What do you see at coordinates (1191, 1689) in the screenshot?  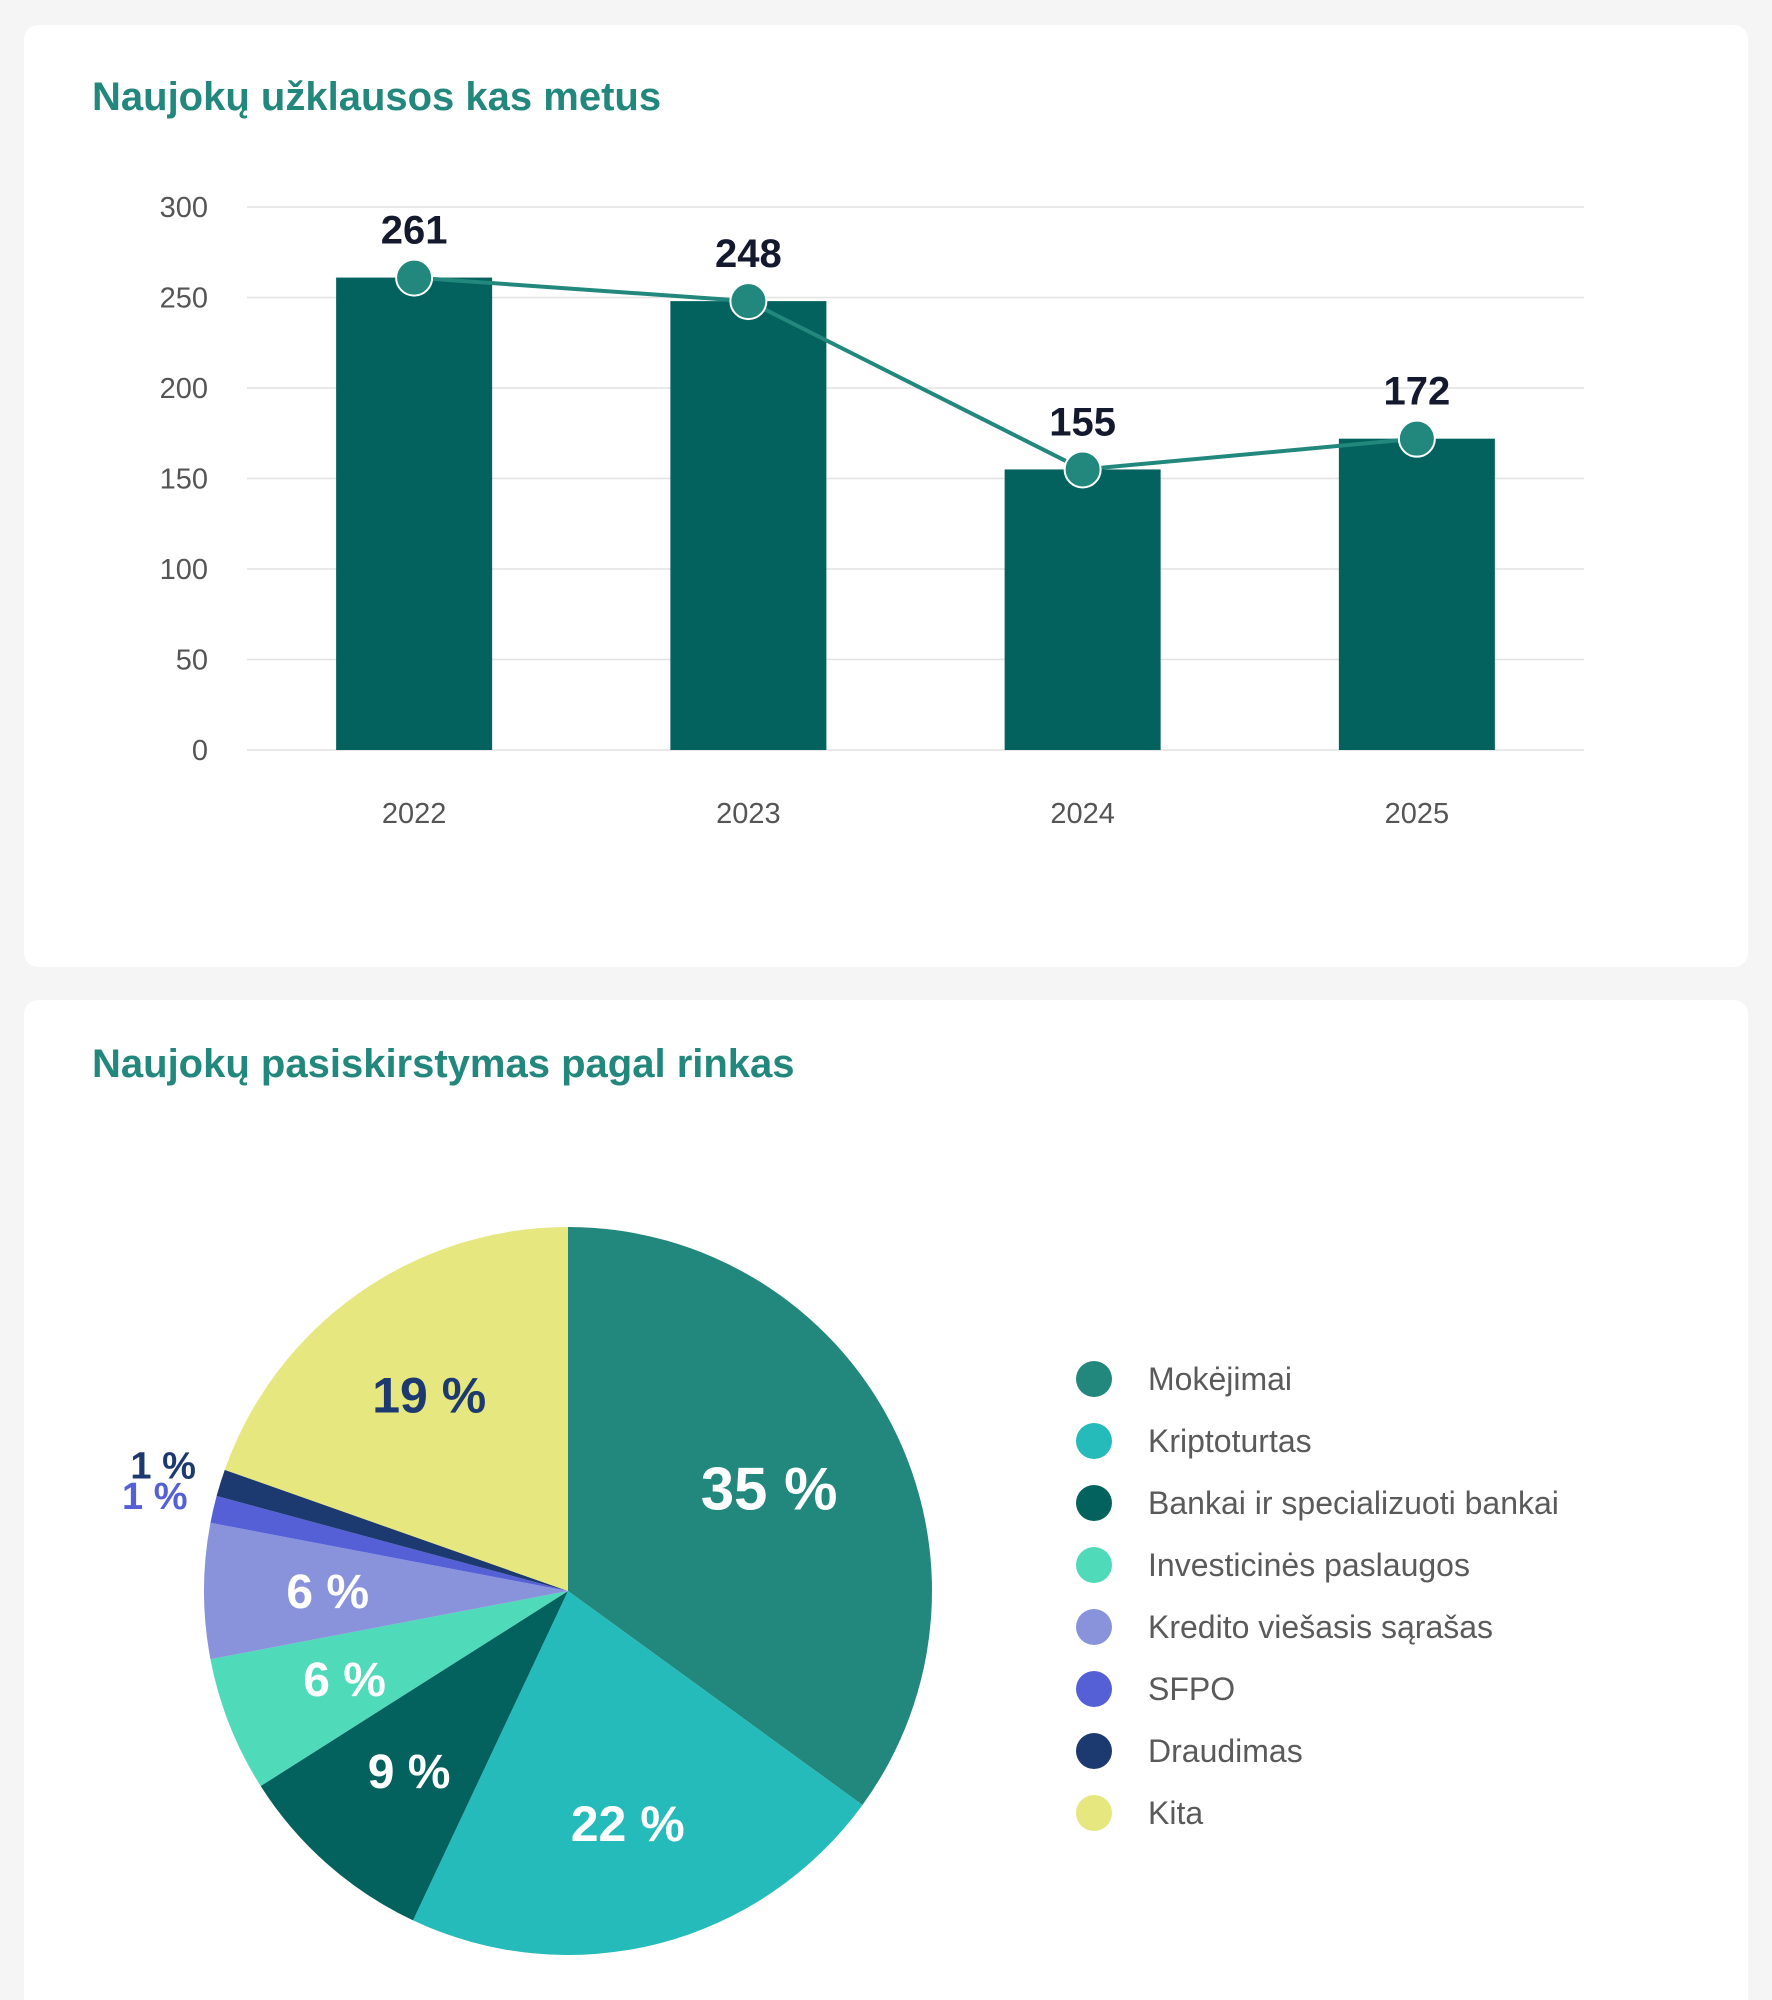 I see `legend-label: SFPO` at bounding box center [1191, 1689].